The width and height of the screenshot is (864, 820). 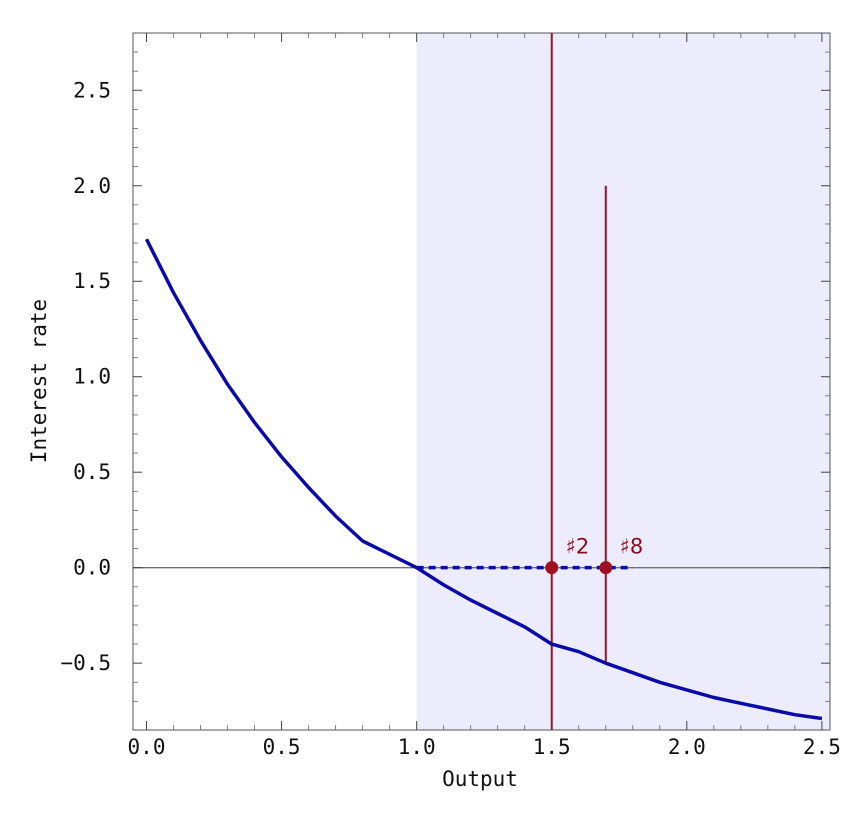 I want to click on y-tick-label: 1.5, so click(x=92, y=281).